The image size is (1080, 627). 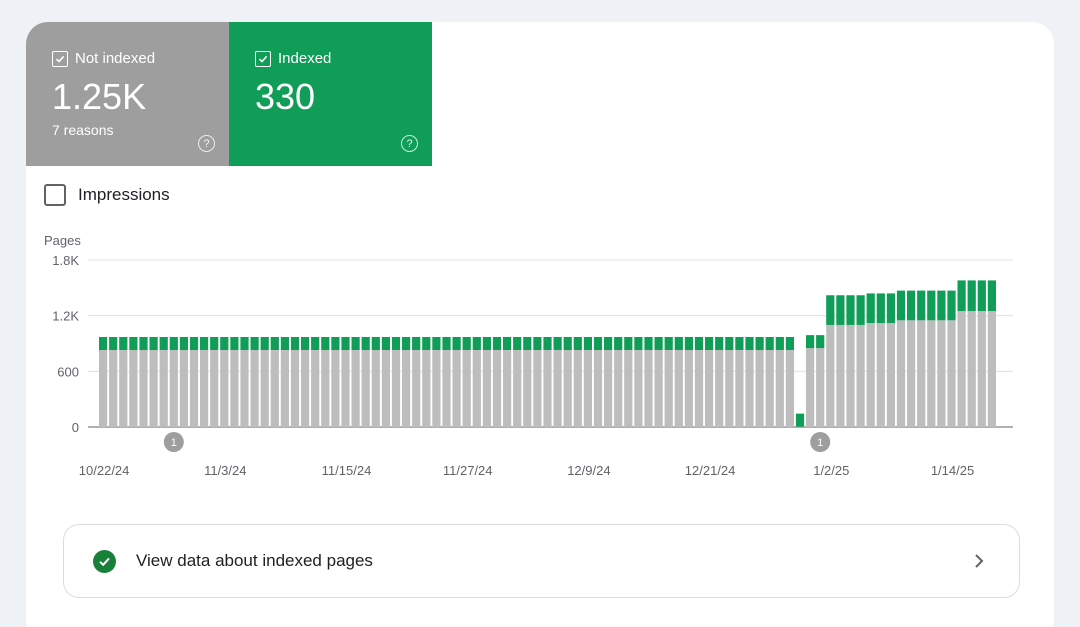 What do you see at coordinates (285, 96) in the screenshot?
I see `indexed-count: 330` at bounding box center [285, 96].